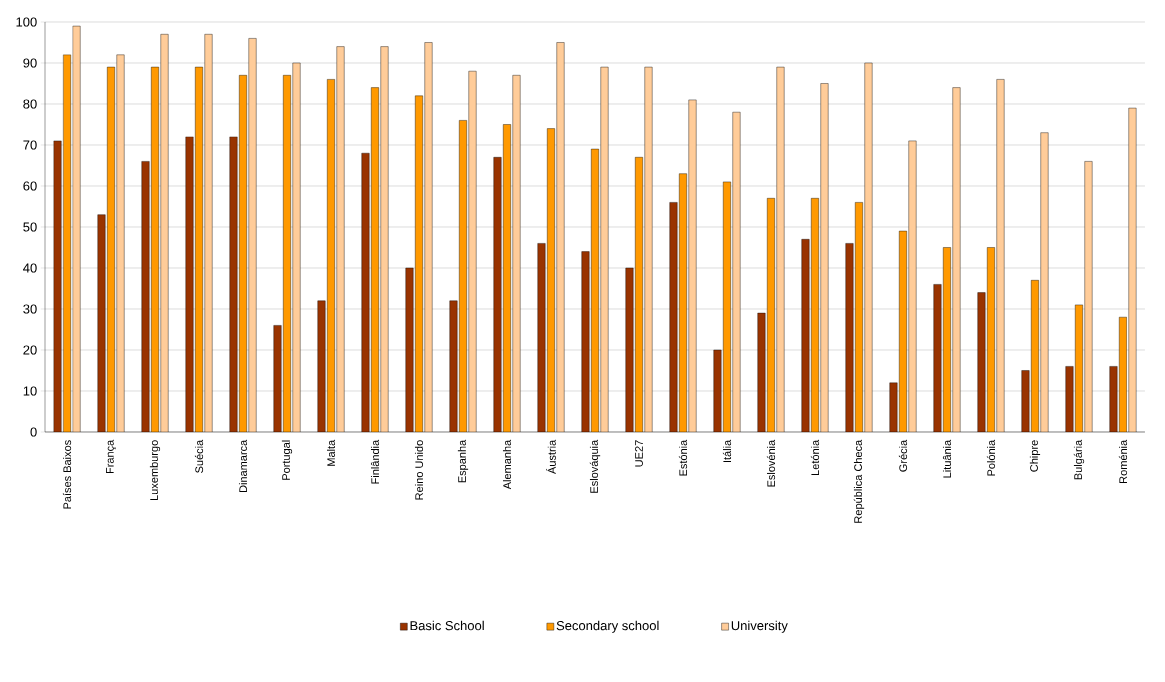 The image size is (1165, 682). Describe the element at coordinates (683, 457) in the screenshot. I see `x-tick-label: Estónia` at that location.